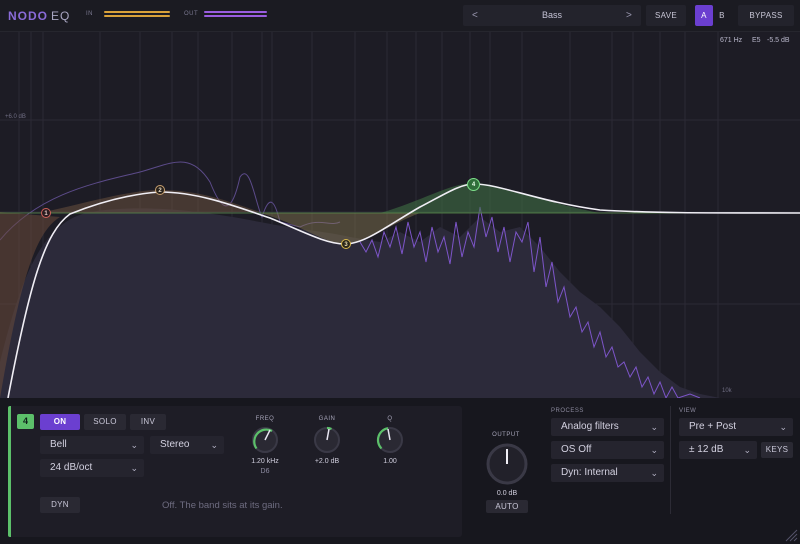 The image size is (800, 544). I want to click on output-knob, so click(507, 464).